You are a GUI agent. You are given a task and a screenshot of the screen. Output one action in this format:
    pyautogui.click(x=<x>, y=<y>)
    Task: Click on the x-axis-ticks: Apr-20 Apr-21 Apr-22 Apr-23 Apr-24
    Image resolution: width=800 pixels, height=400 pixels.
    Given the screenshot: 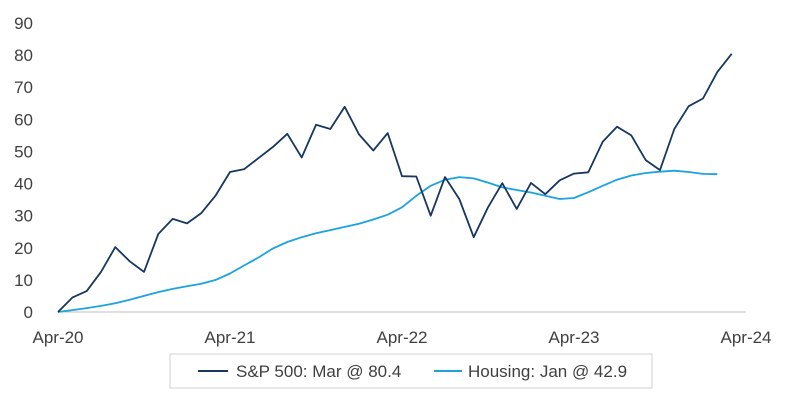 What is the action you would take?
    pyautogui.click(x=401, y=337)
    